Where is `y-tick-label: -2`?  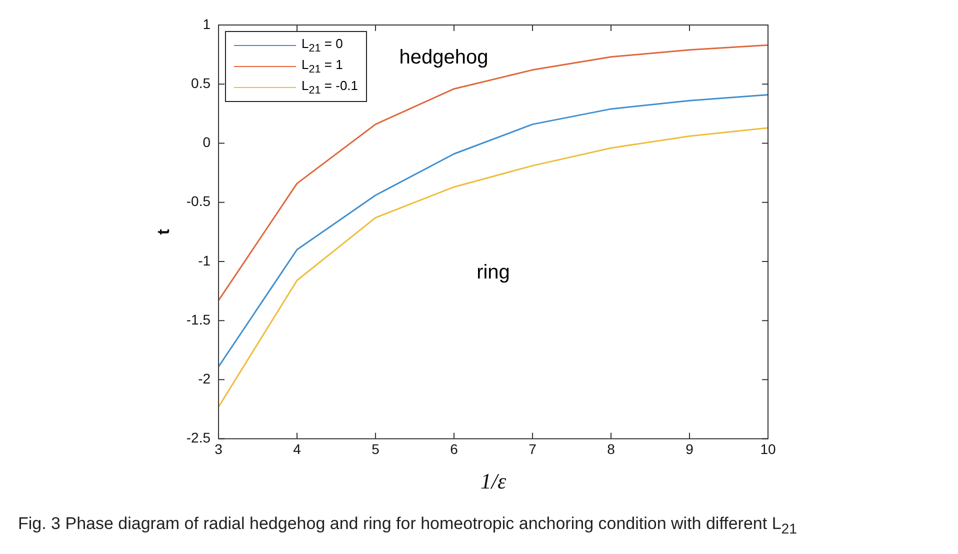
y-tick-label: -2 is located at coordinates (204, 378).